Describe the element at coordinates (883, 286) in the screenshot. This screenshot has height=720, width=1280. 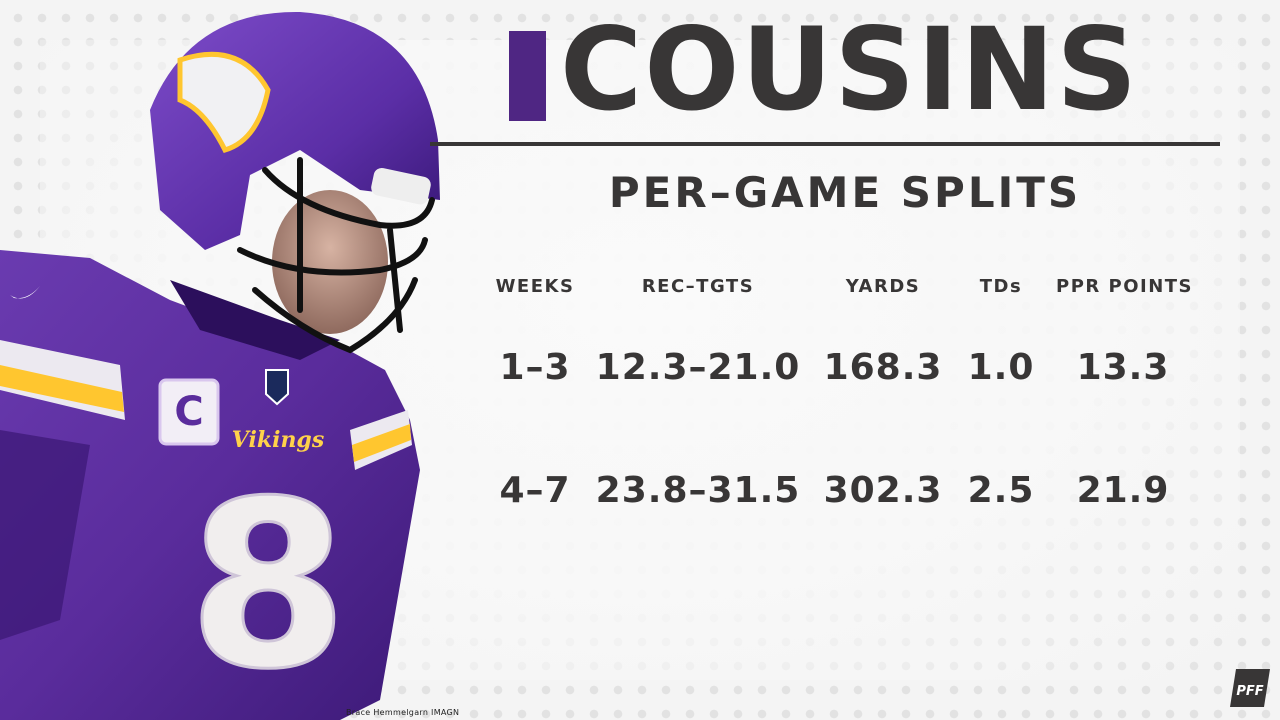
I see `column-header-yards: YARDS` at that location.